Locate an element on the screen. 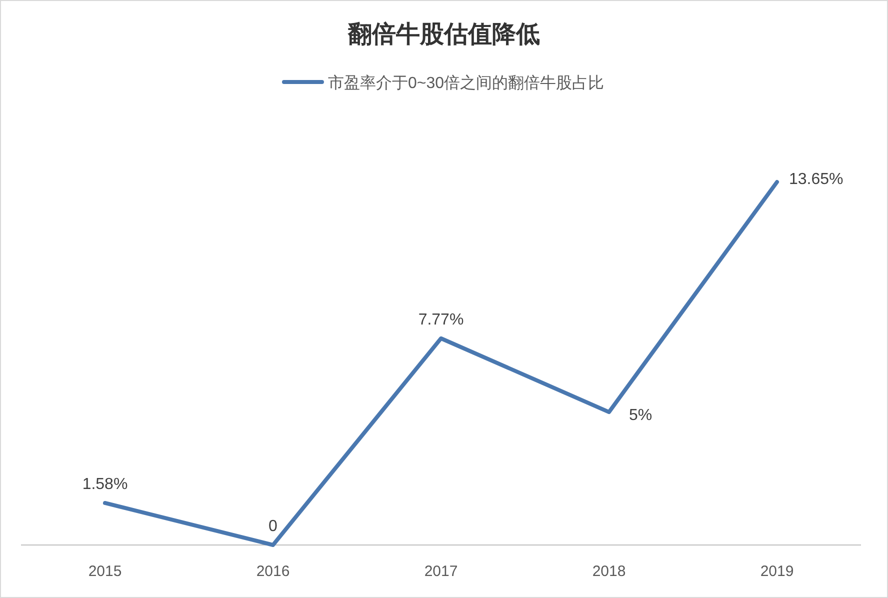  data-label: 7.77% is located at coordinates (441, 319).